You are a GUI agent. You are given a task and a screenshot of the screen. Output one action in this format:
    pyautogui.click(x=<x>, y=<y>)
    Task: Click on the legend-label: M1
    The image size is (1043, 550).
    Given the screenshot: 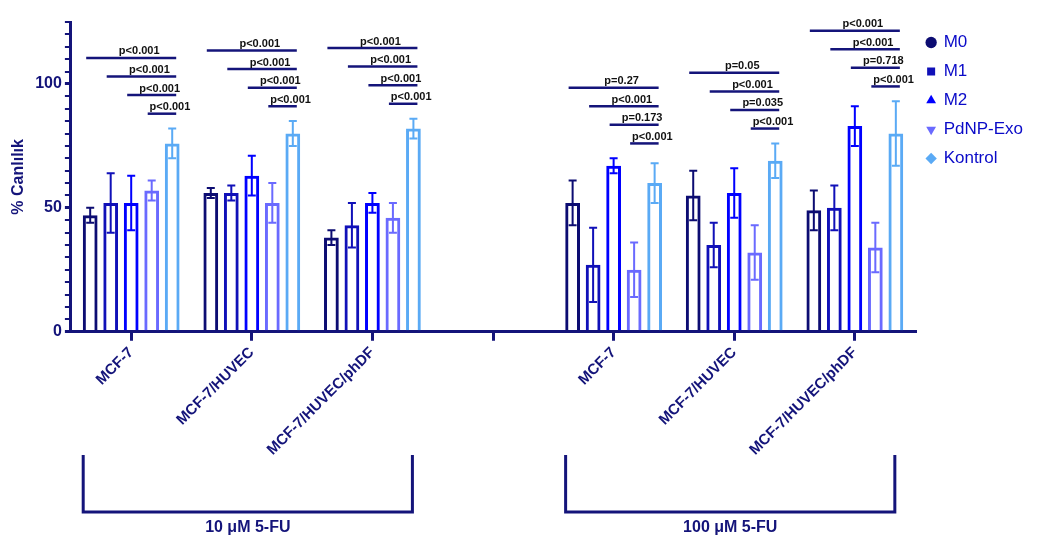 What is the action you would take?
    pyautogui.click(x=955, y=71)
    